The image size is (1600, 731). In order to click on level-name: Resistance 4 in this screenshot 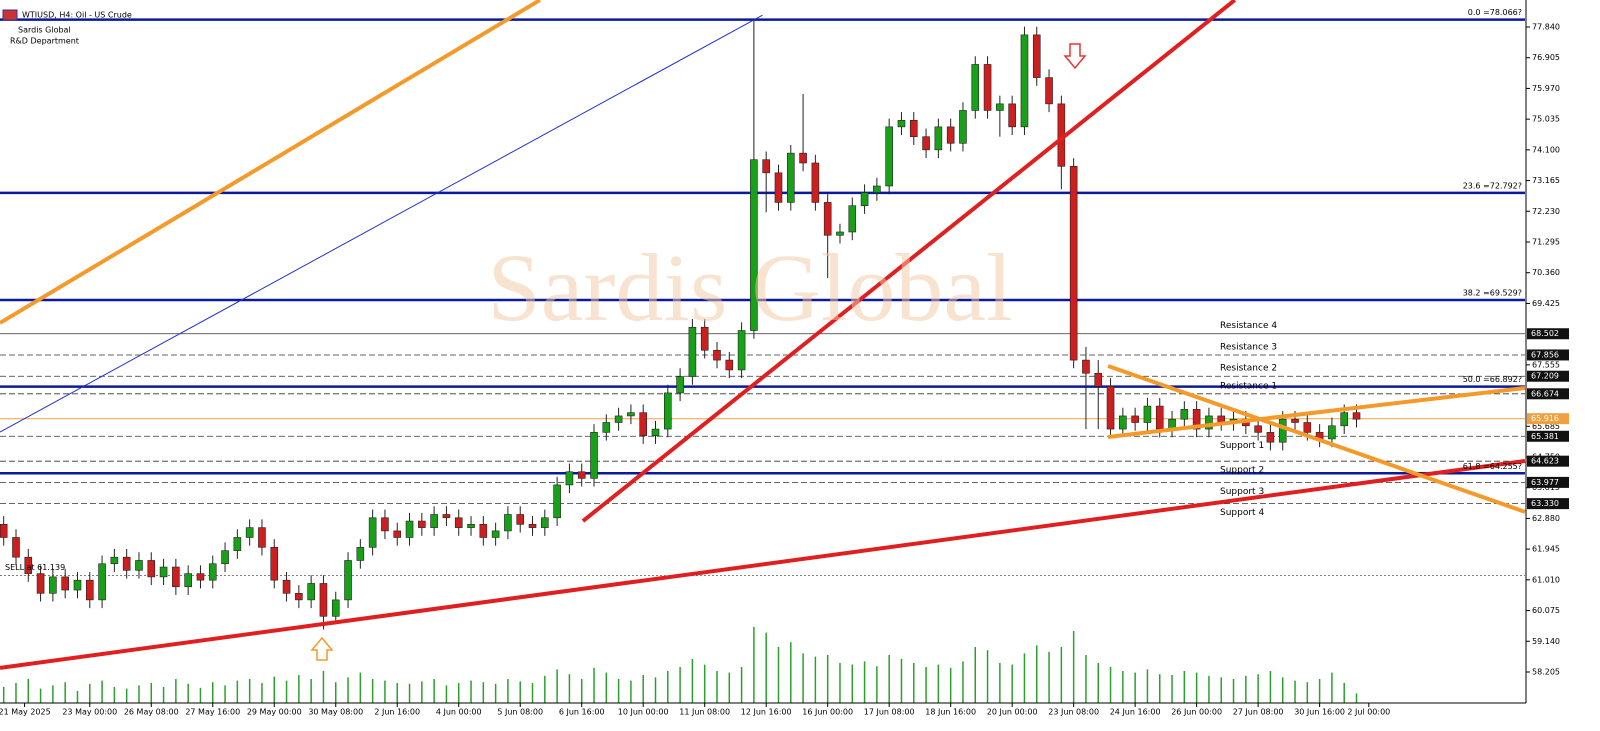, I will do `click(1248, 326)`.